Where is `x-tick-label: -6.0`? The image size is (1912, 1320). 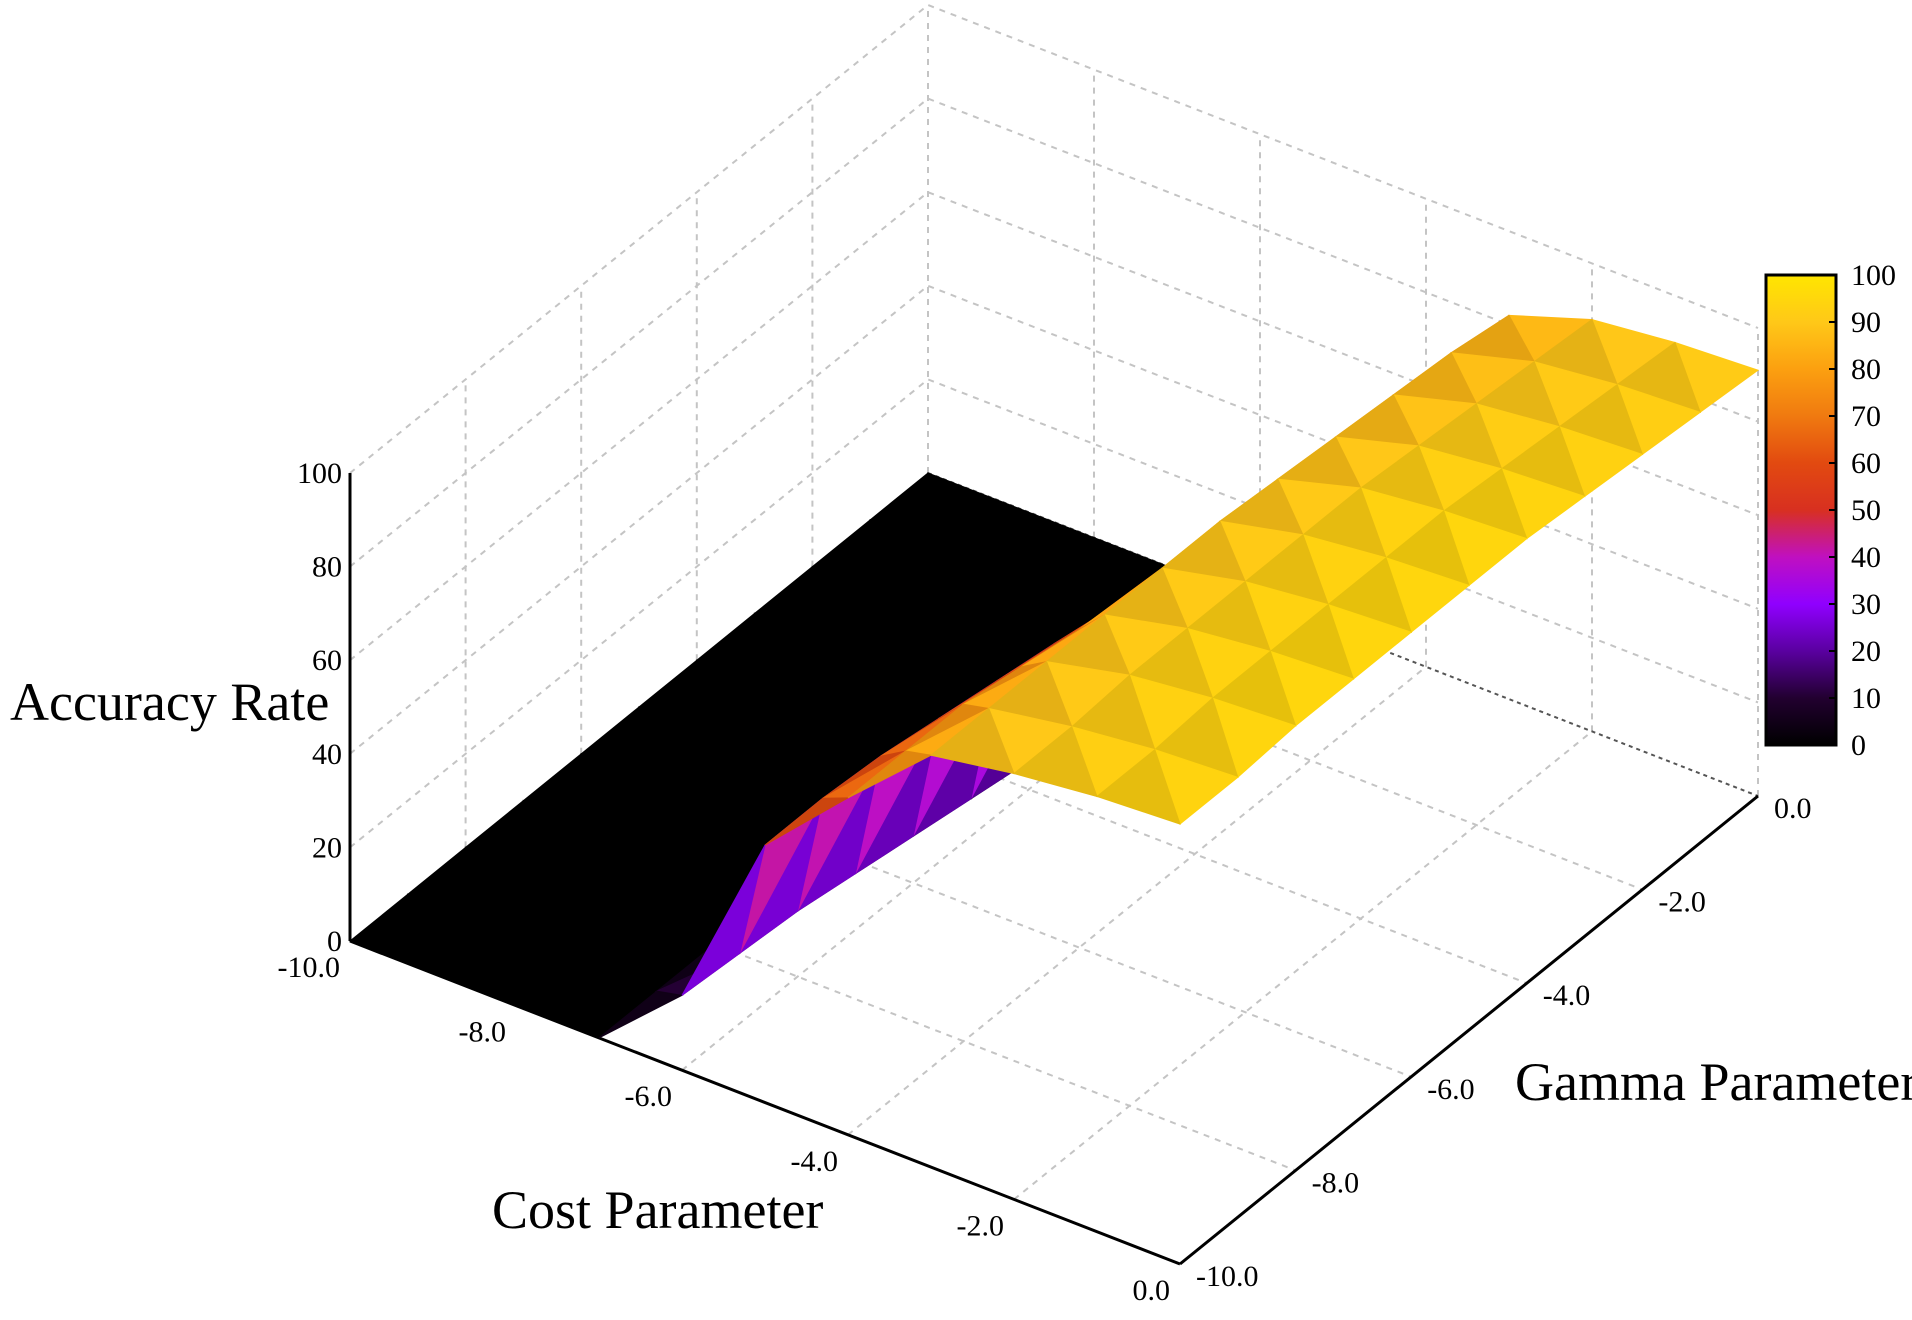 x-tick-label: -6.0 is located at coordinates (649, 1096).